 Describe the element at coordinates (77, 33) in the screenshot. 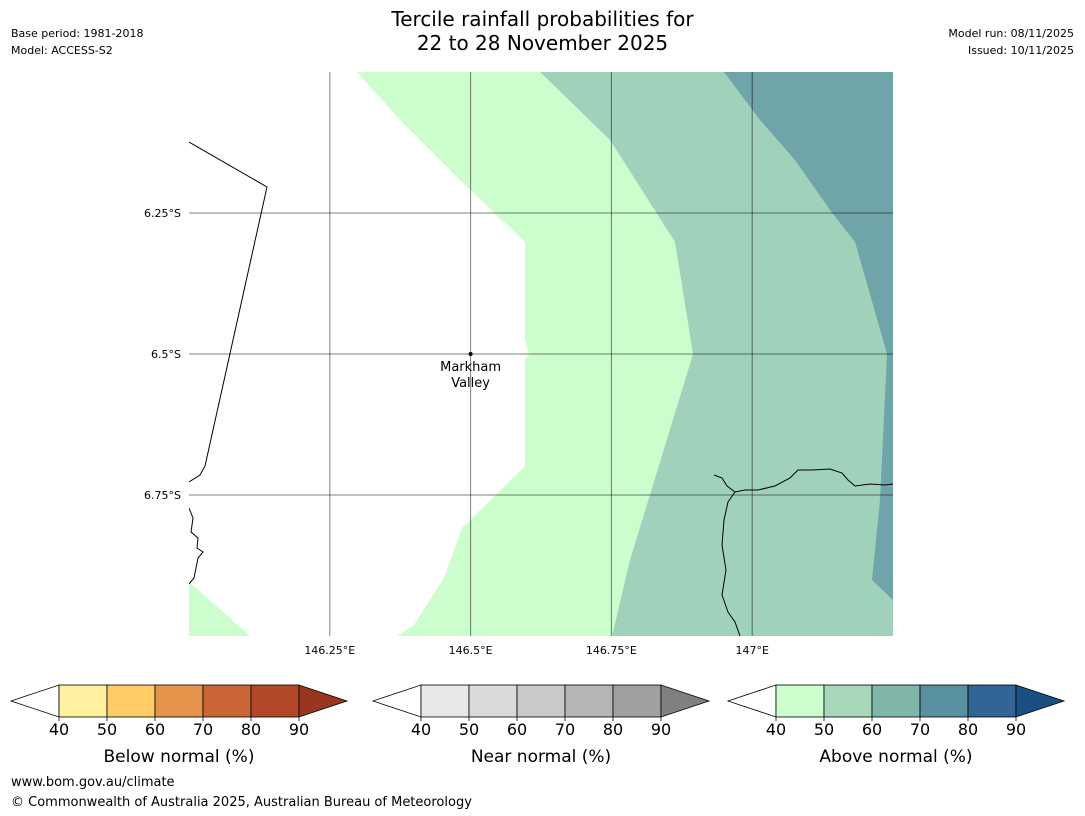

I see `base-period: Base period: 1981-2018` at that location.